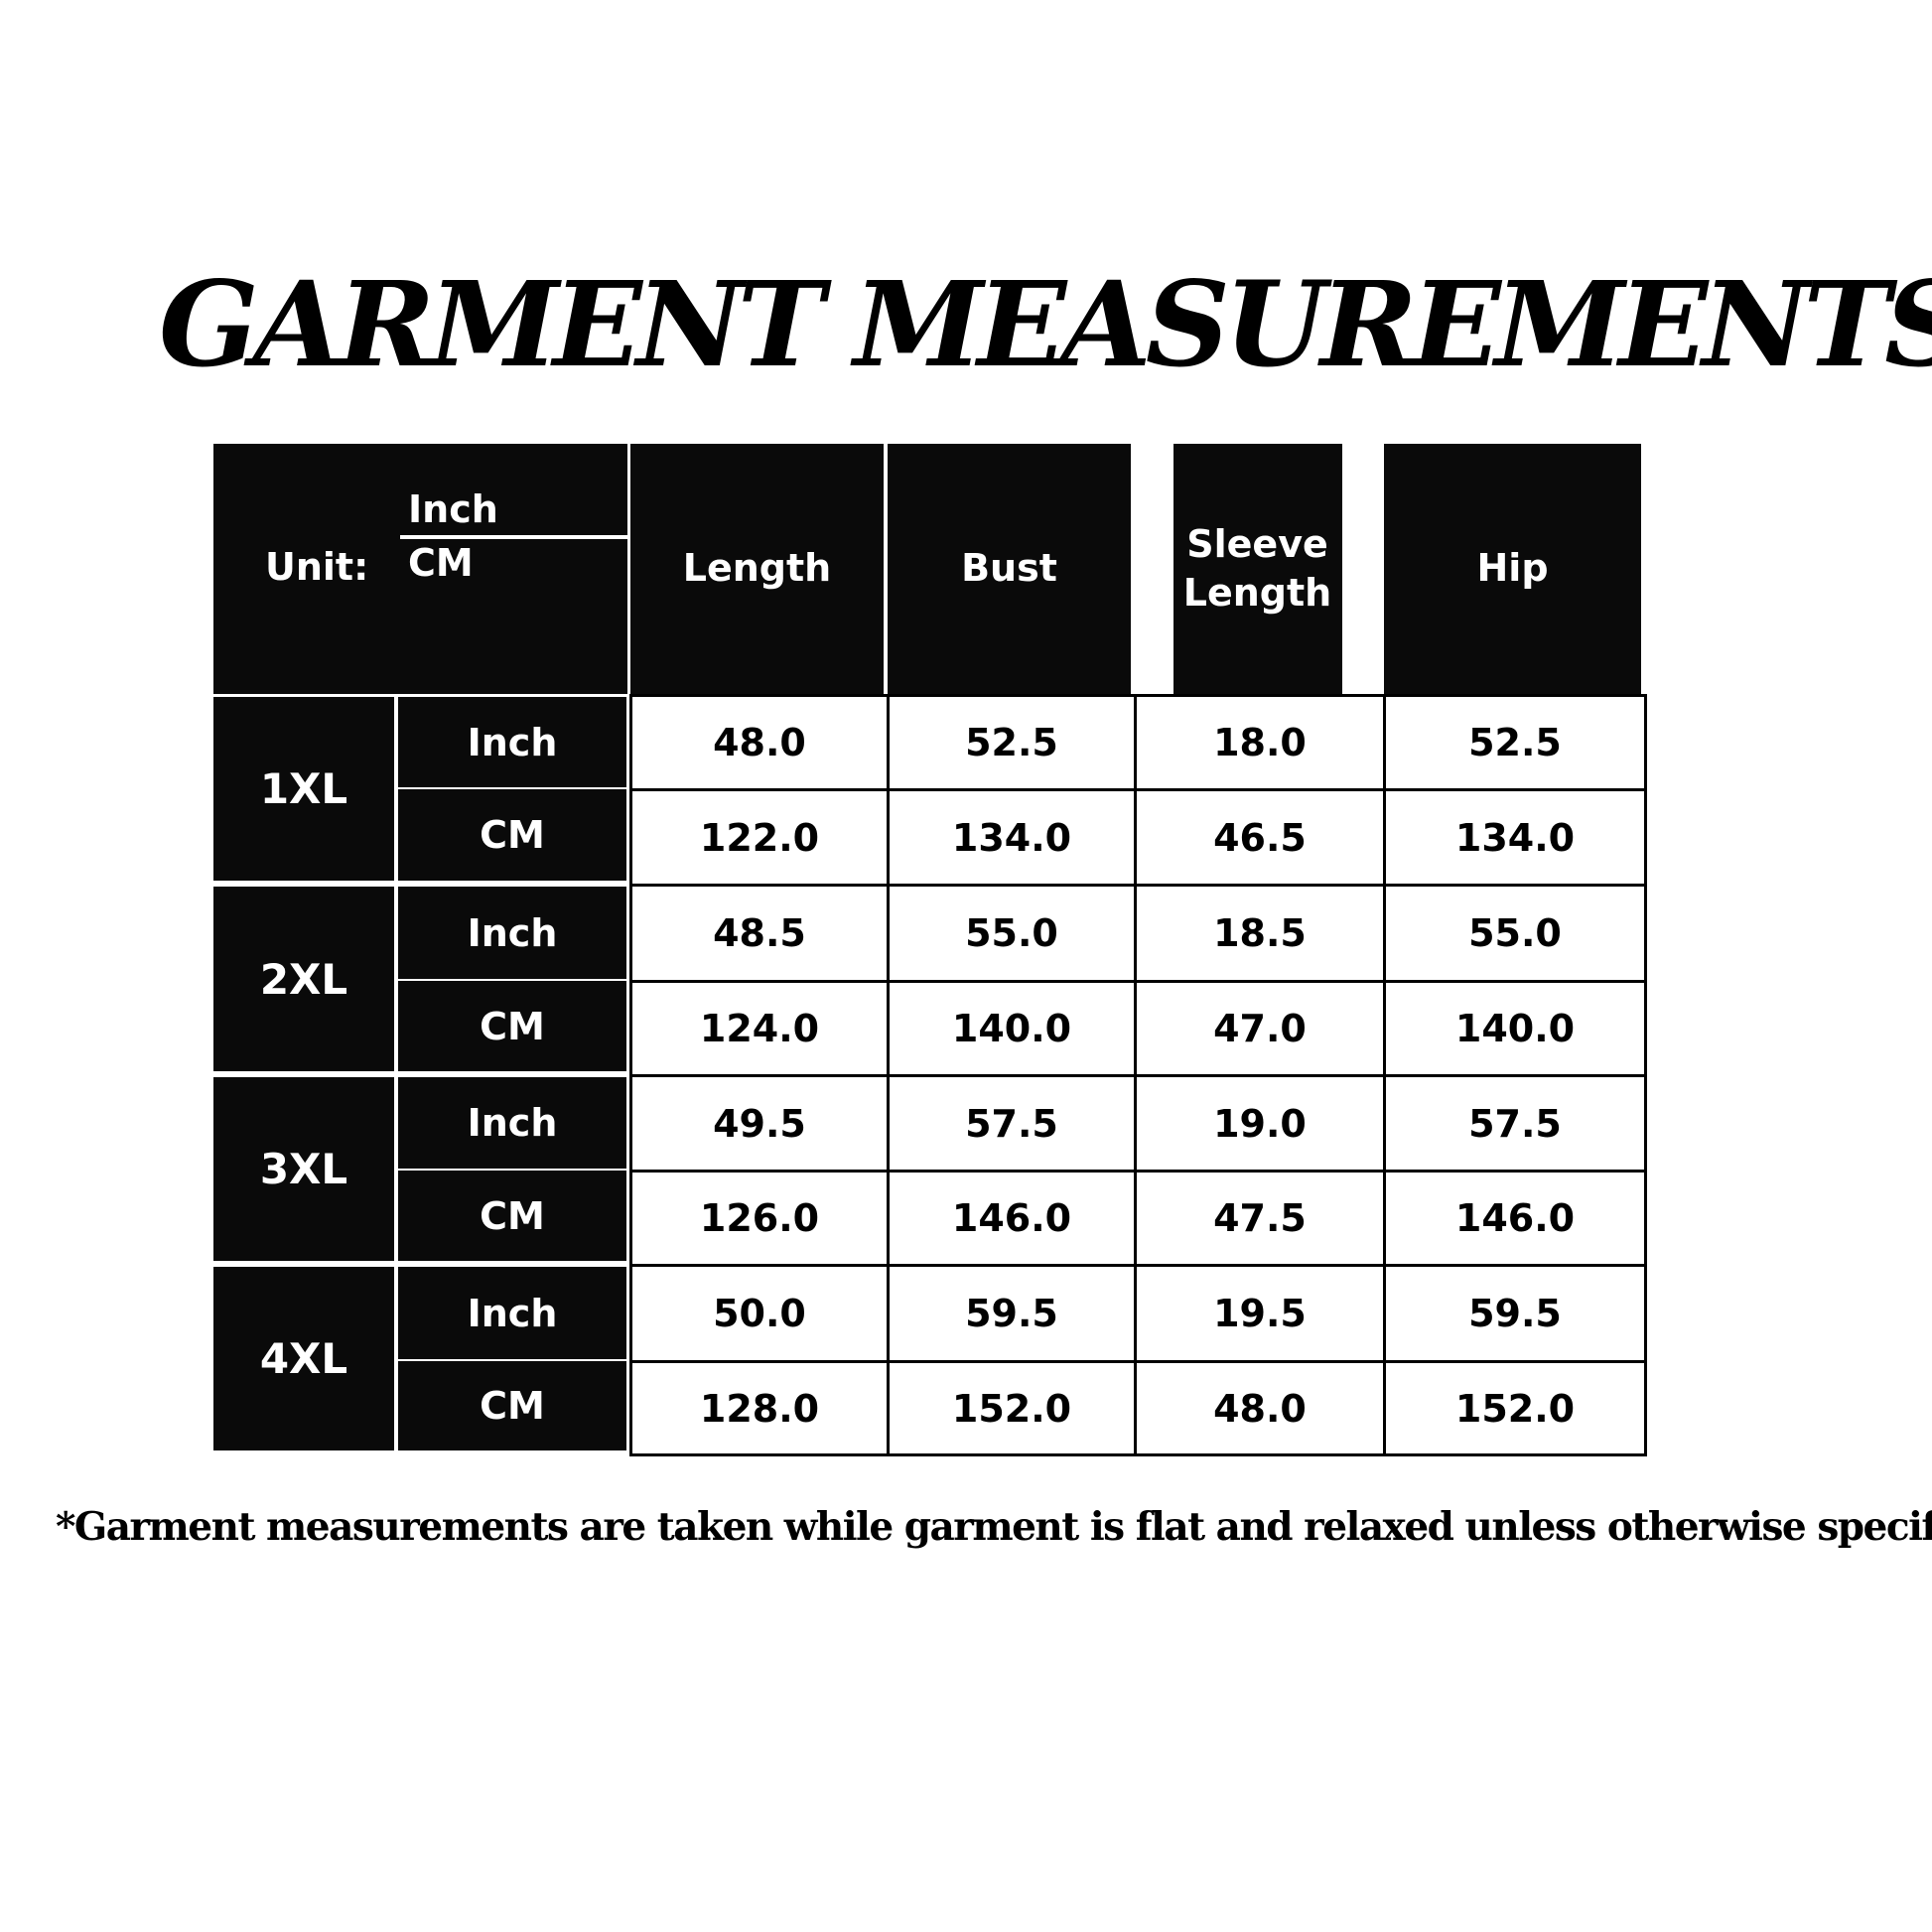  What do you see at coordinates (757, 569) in the screenshot?
I see `column-header: Length` at bounding box center [757, 569].